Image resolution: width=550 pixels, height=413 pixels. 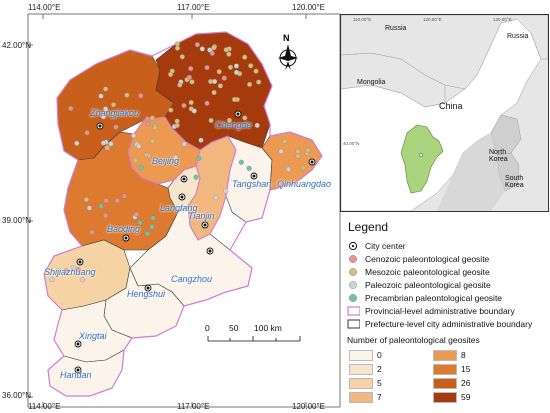 I want to click on count-swatch-7-color, so click(x=361, y=397).